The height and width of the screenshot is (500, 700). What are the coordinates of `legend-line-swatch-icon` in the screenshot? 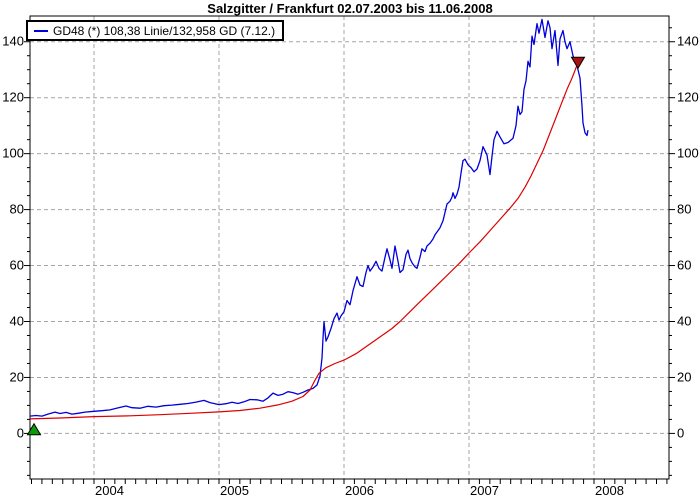 It's located at (41, 30).